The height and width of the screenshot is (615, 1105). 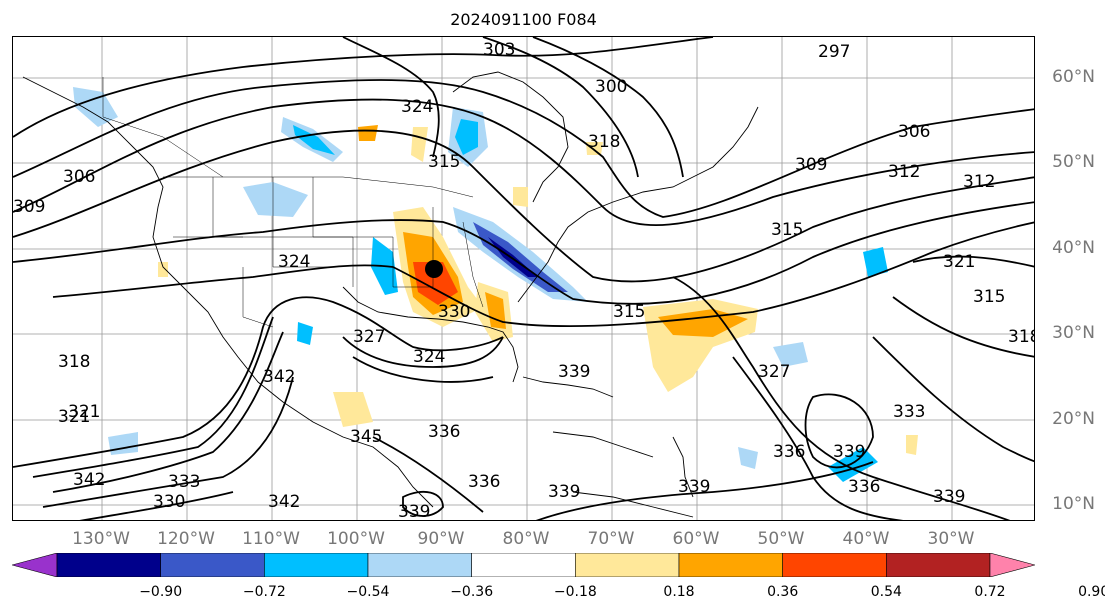 I want to click on contour-label: 303, so click(x=499, y=50).